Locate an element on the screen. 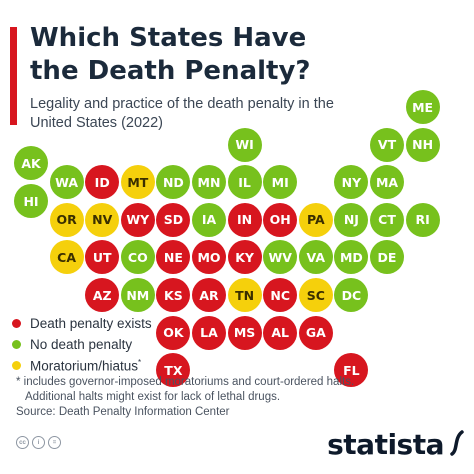 The image size is (474, 474). state-tile-wv: WV is located at coordinates (280, 257).